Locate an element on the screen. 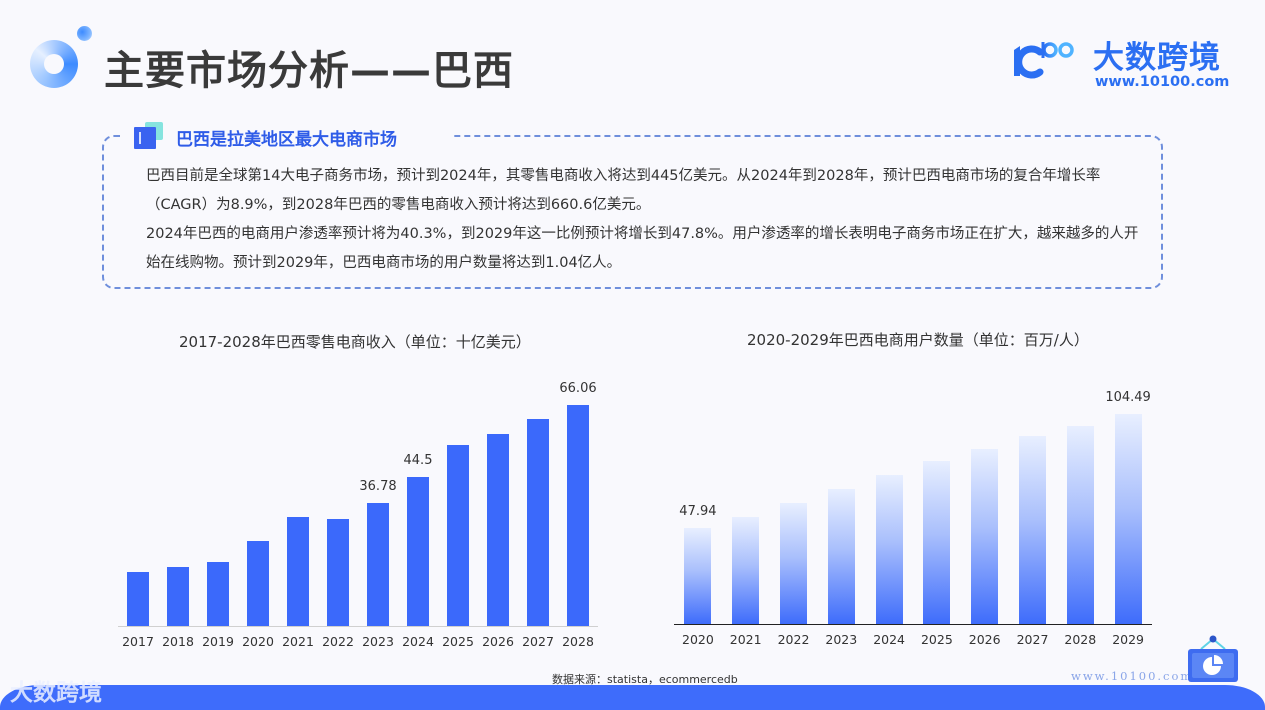  watermark-url: www.10100.com is located at coordinates (1132, 676).